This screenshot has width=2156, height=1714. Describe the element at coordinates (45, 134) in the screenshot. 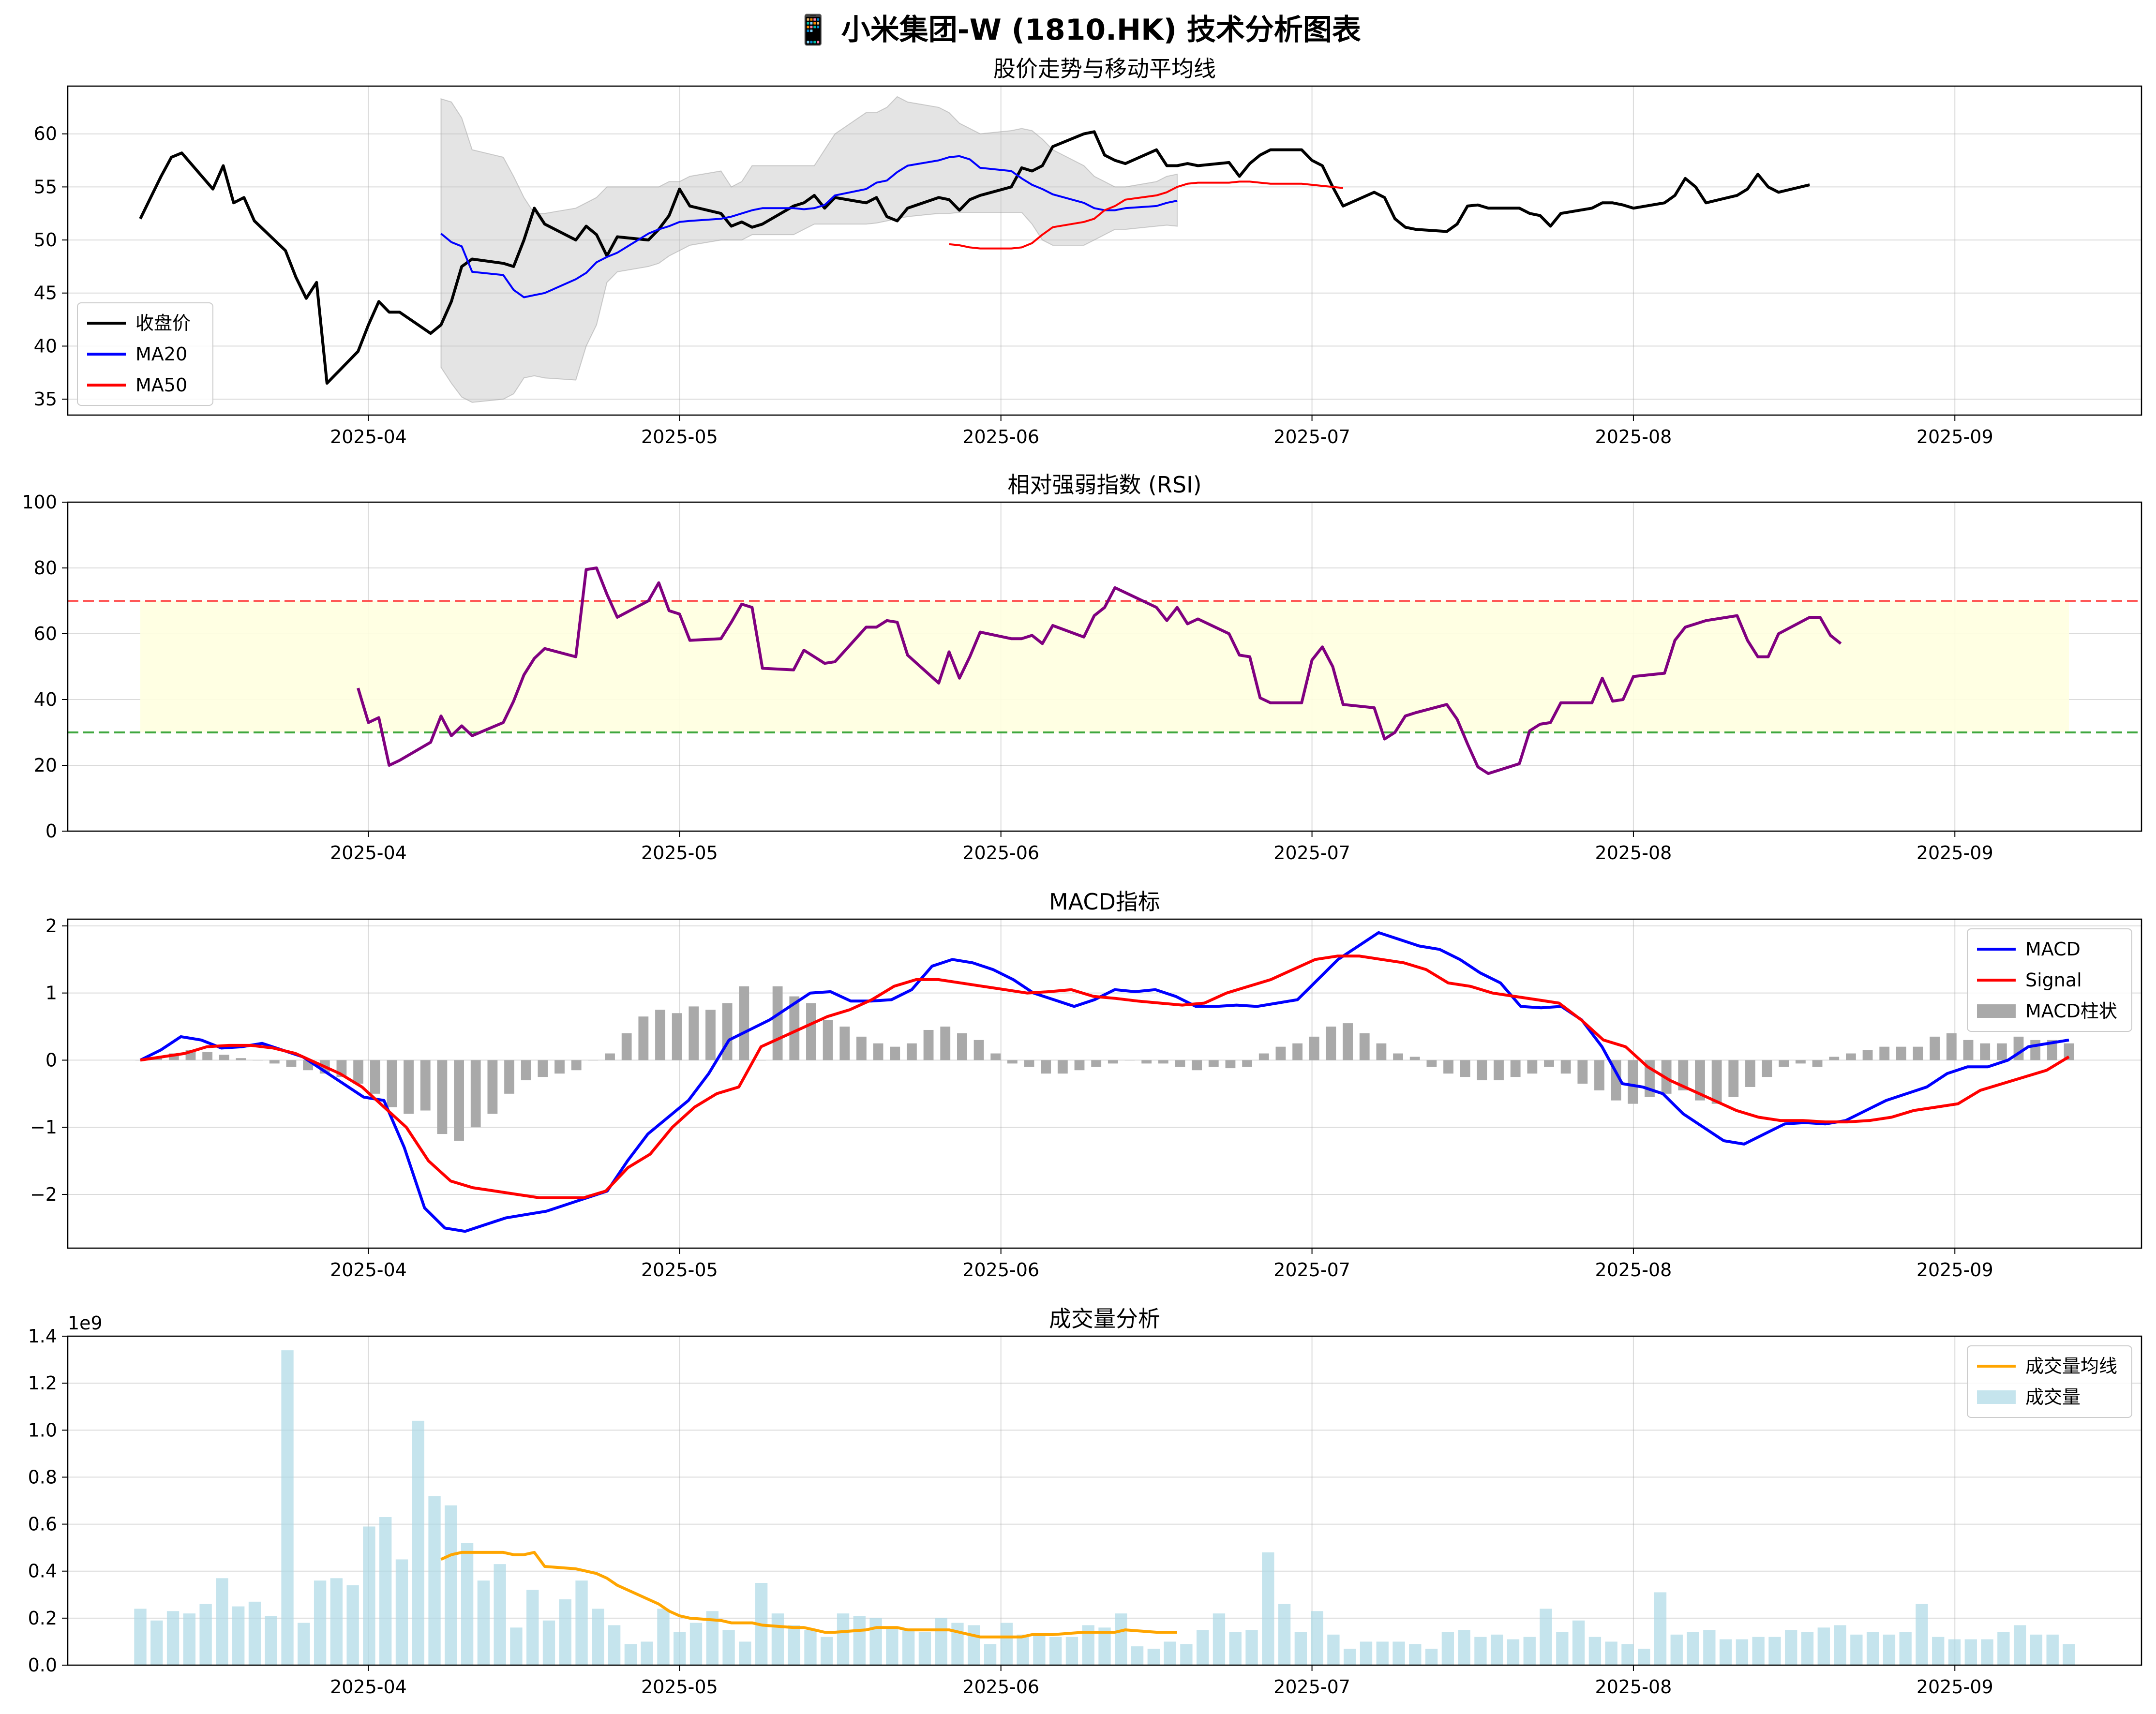

I see `price-y-tick-label: 60` at that location.